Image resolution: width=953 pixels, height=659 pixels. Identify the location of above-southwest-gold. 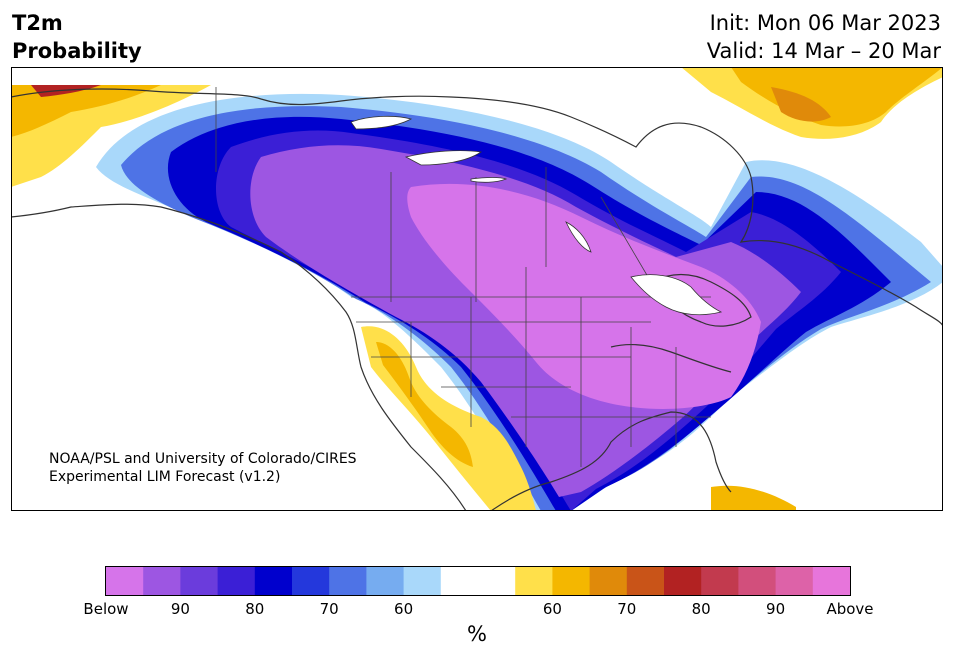
(424, 404).